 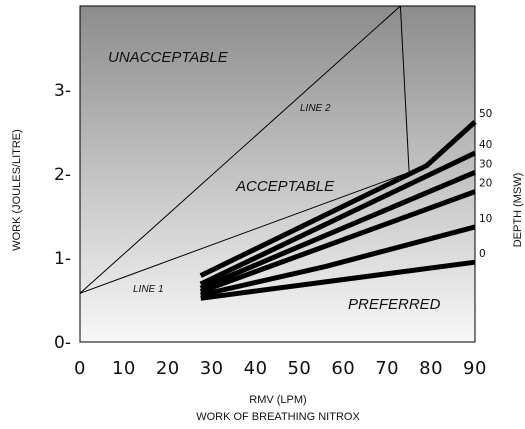 I want to click on depth-label-0: 0, so click(x=482, y=254).